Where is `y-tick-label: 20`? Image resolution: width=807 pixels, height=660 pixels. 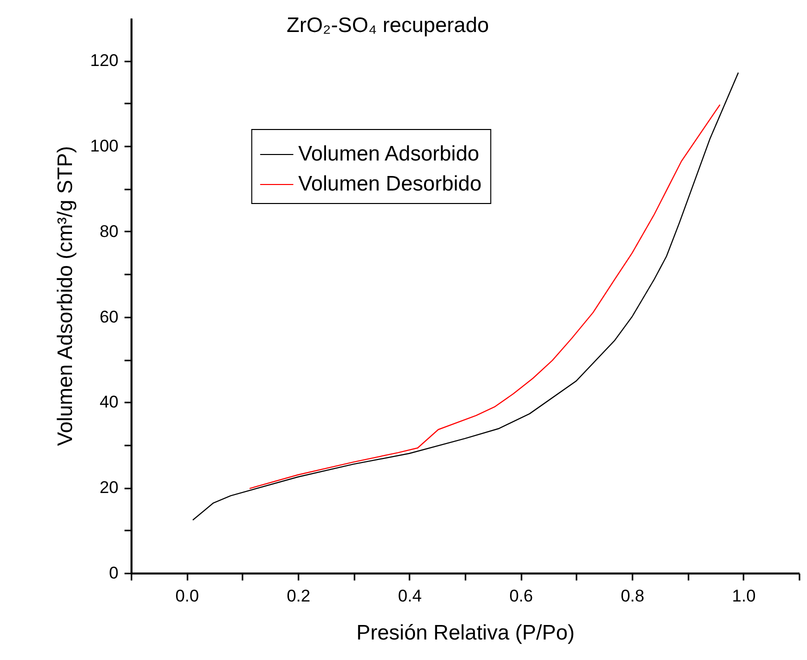
y-tick-label: 20 is located at coordinates (109, 488).